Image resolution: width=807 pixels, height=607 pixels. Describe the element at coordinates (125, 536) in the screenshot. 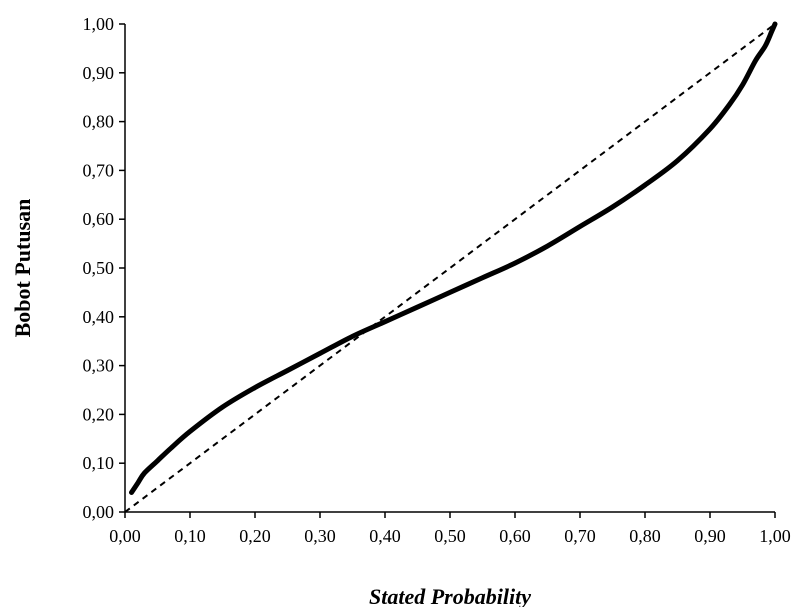

I see `x-tick-label: 0,00` at that location.